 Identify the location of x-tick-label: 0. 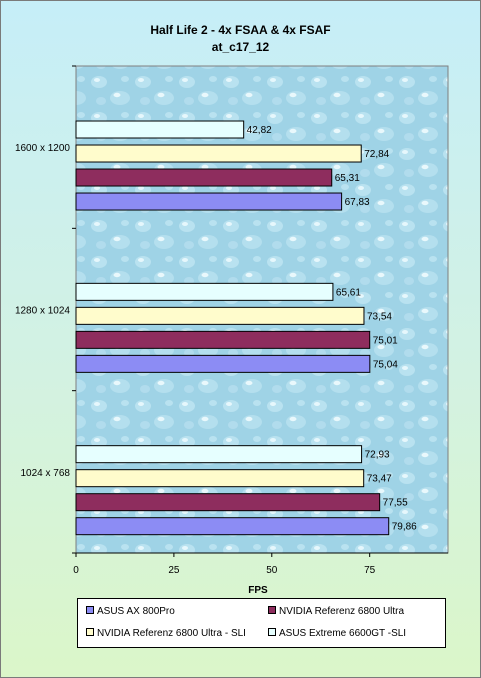
(76, 570).